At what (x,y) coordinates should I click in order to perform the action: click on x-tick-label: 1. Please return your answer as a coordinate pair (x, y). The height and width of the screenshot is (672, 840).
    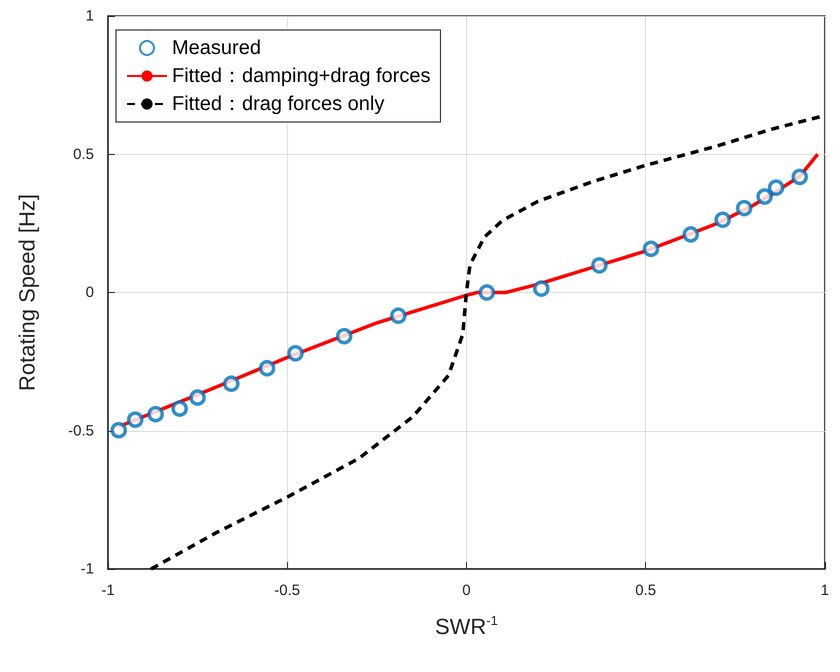
    Looking at the image, I should click on (824, 590).